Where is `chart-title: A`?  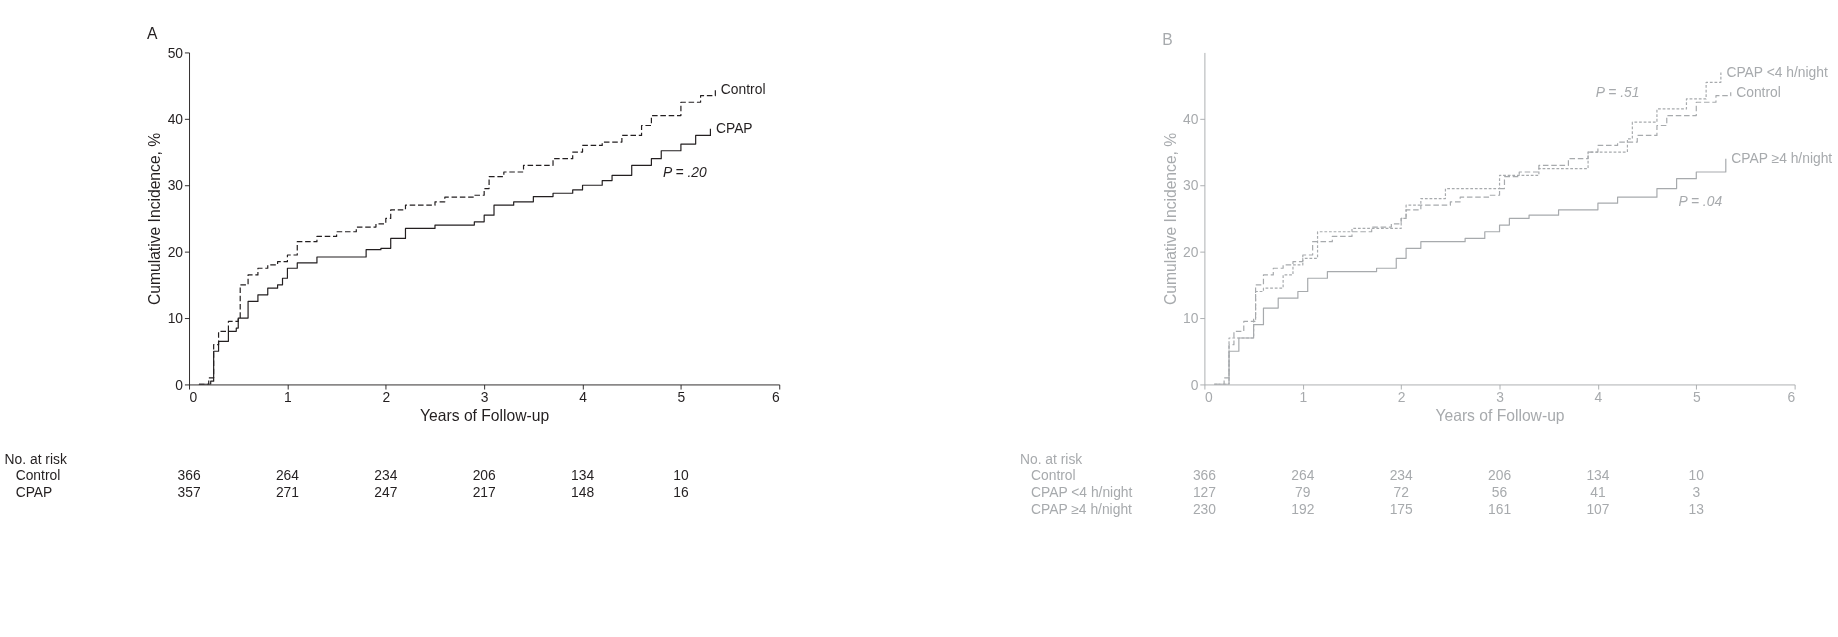 chart-title: A is located at coordinates (152, 33).